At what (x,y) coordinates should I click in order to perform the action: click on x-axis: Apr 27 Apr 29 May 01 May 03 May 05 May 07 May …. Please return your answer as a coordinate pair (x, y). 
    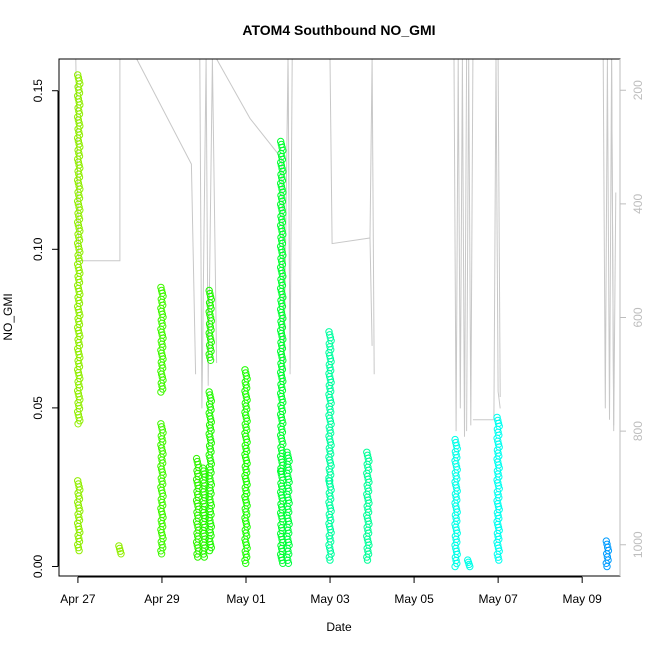
    Looking at the image, I should click on (331, 591).